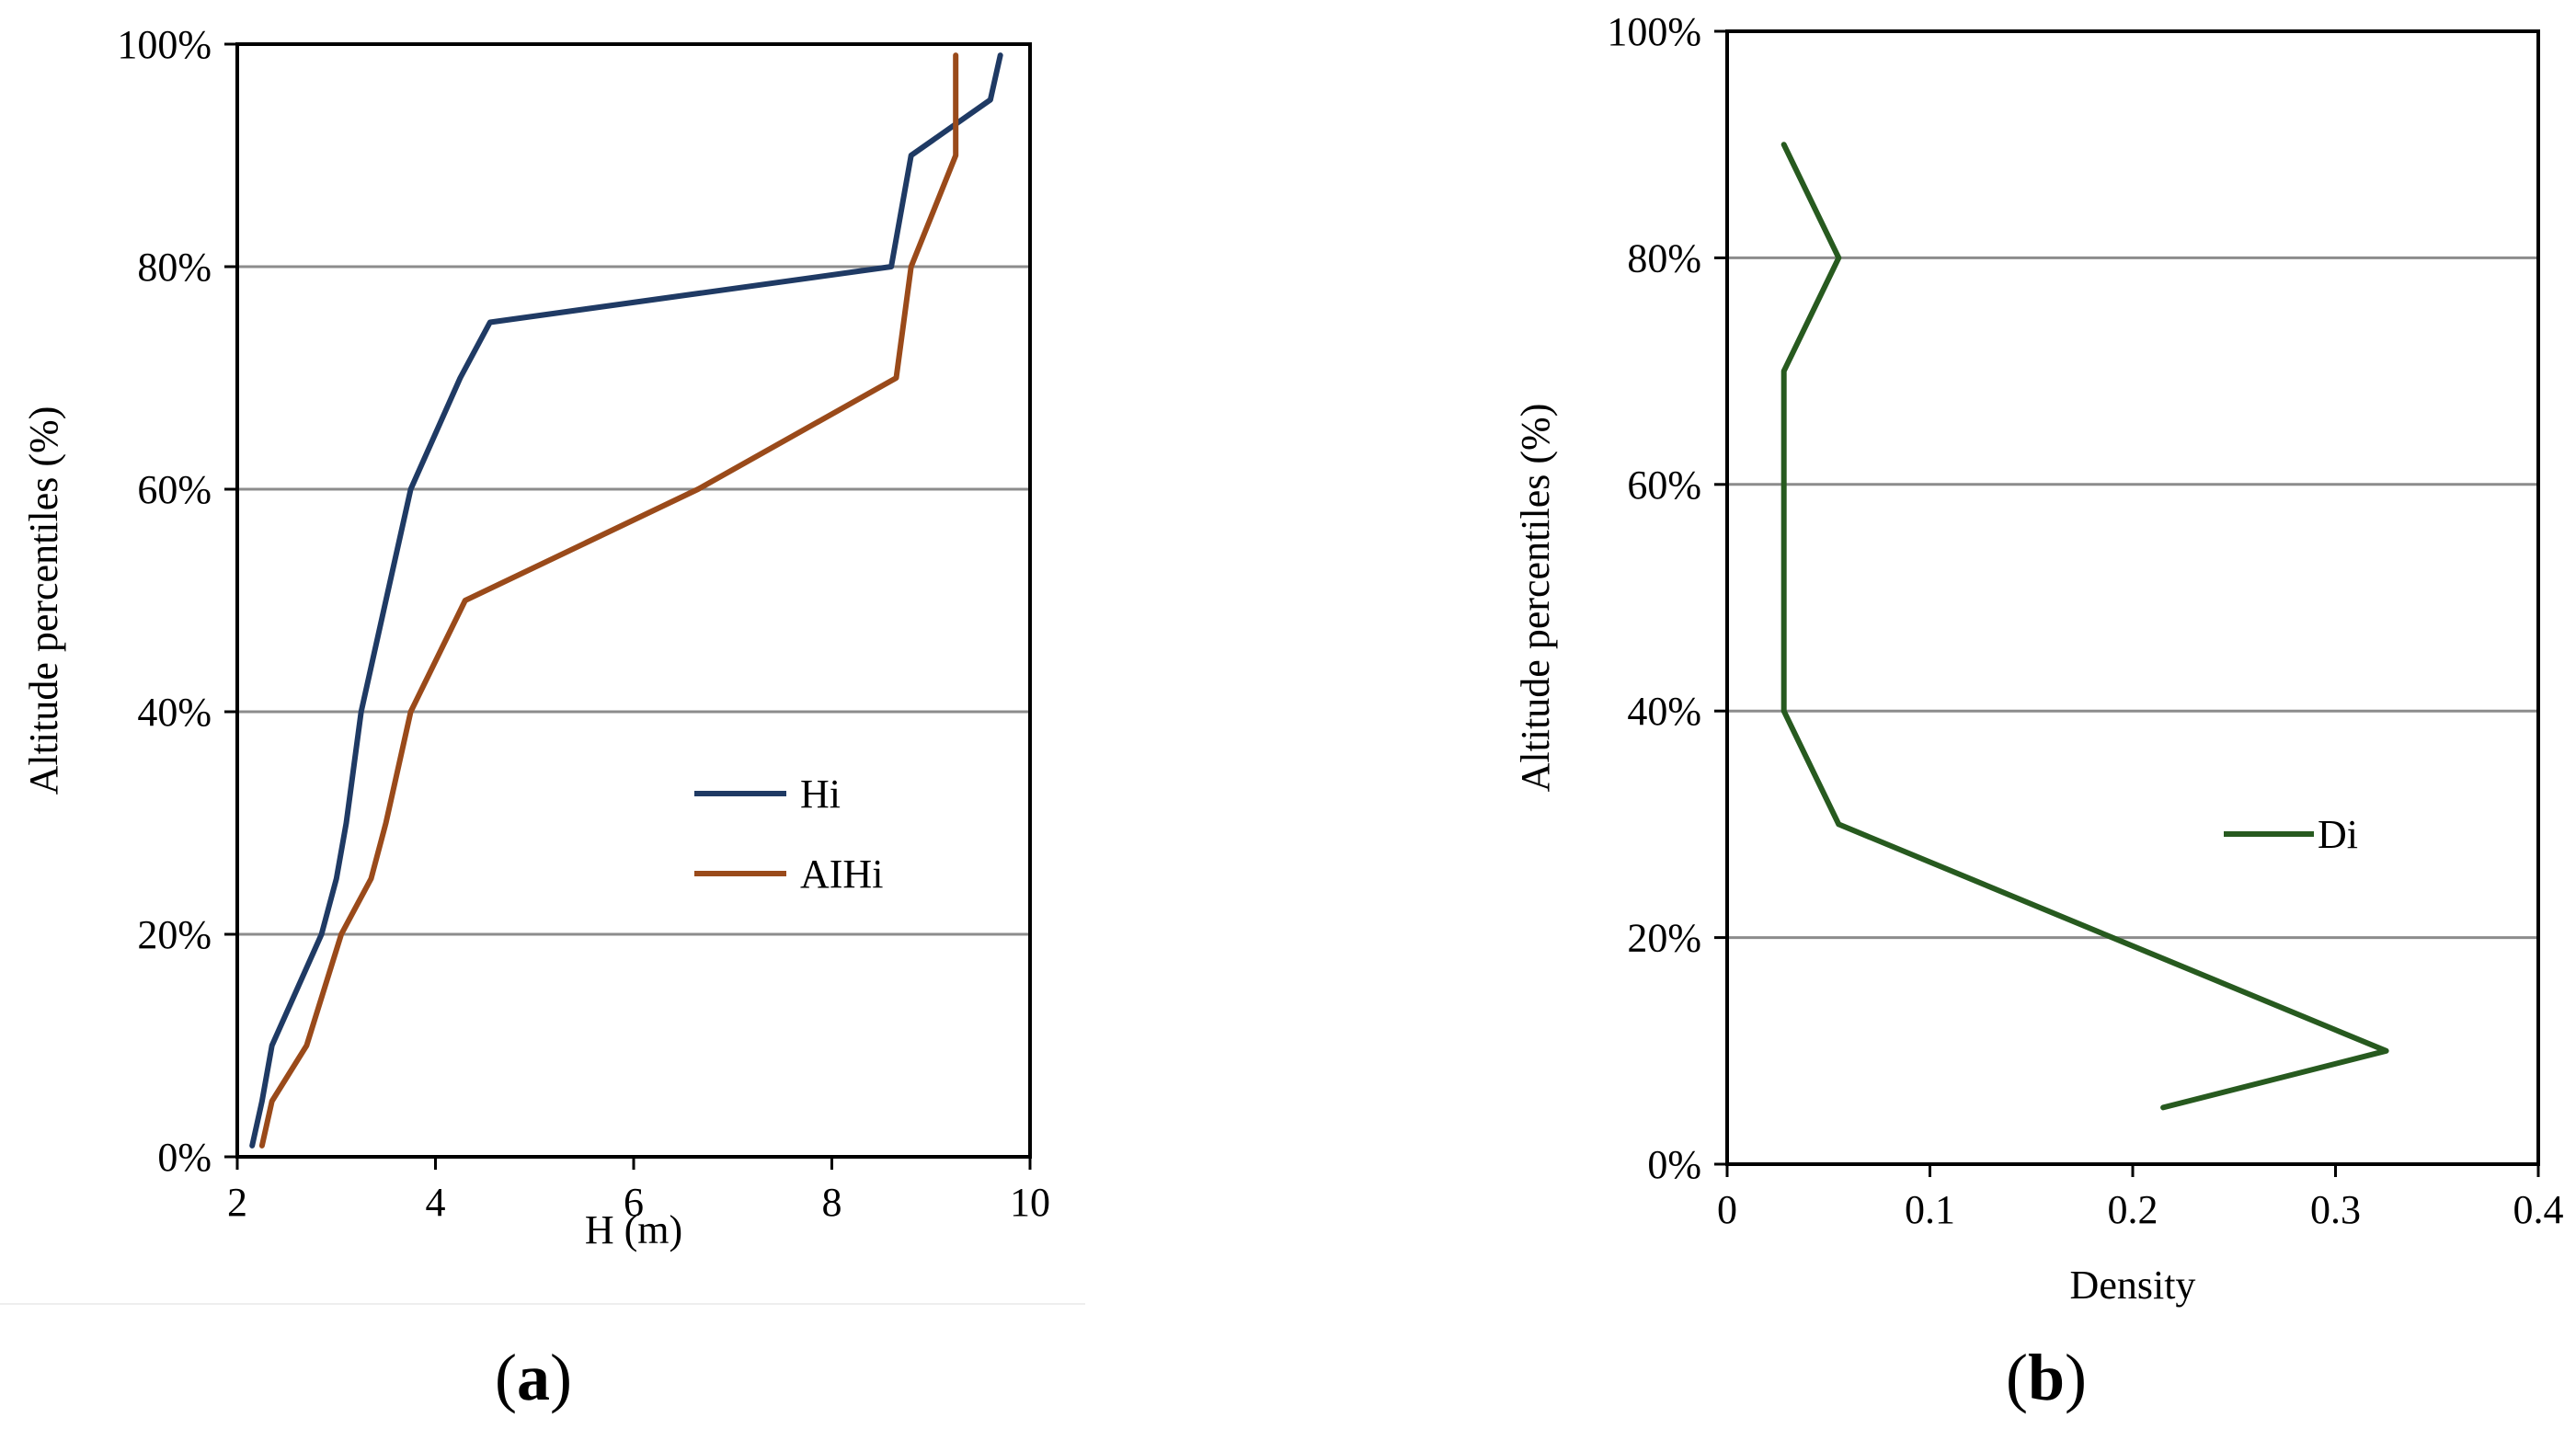 The width and height of the screenshot is (2576, 1429). What do you see at coordinates (1030, 1202) in the screenshot?
I see `x-tick-label: 10` at bounding box center [1030, 1202].